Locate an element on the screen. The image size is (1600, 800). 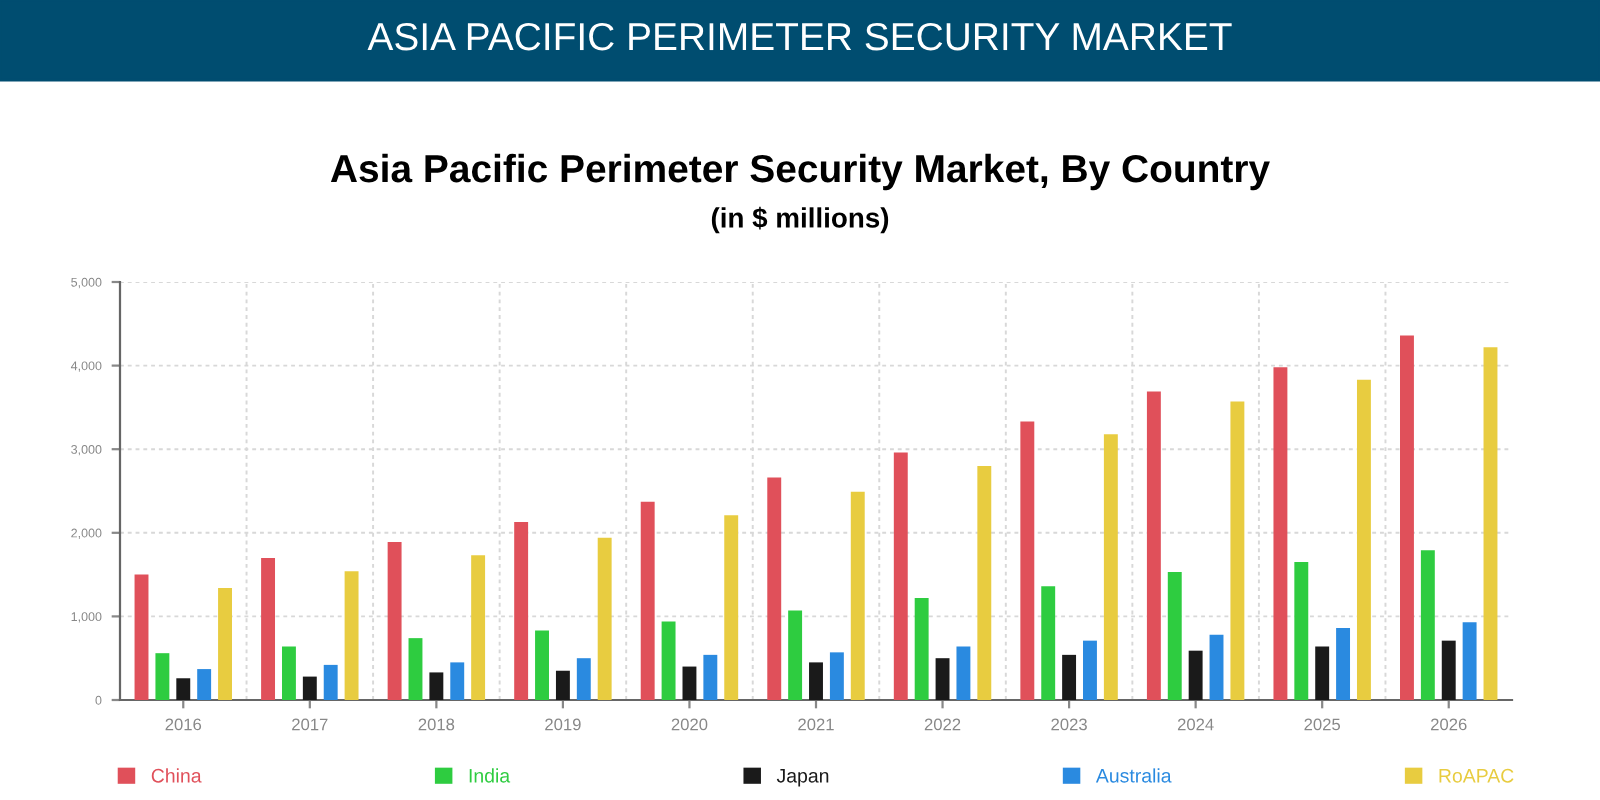
legend-label: China is located at coordinates (176, 775).